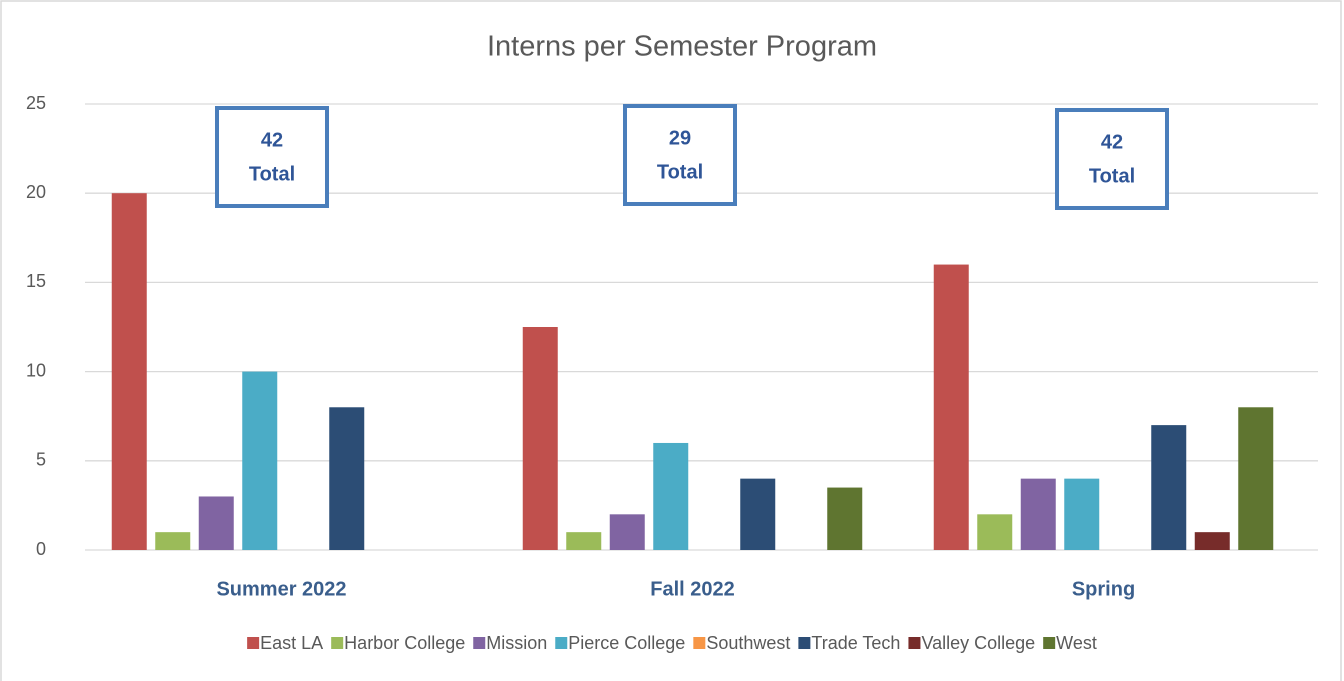  I want to click on legend-label: Trade Tech, so click(855, 643).